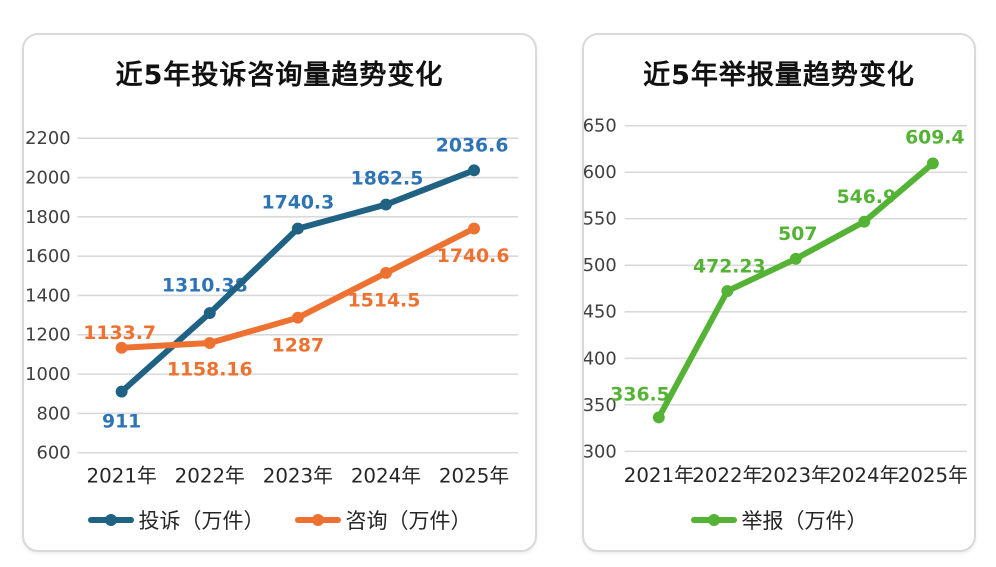 This screenshot has height=567, width=996. What do you see at coordinates (47, 335) in the screenshot?
I see `y-tick-label: 1200` at bounding box center [47, 335].